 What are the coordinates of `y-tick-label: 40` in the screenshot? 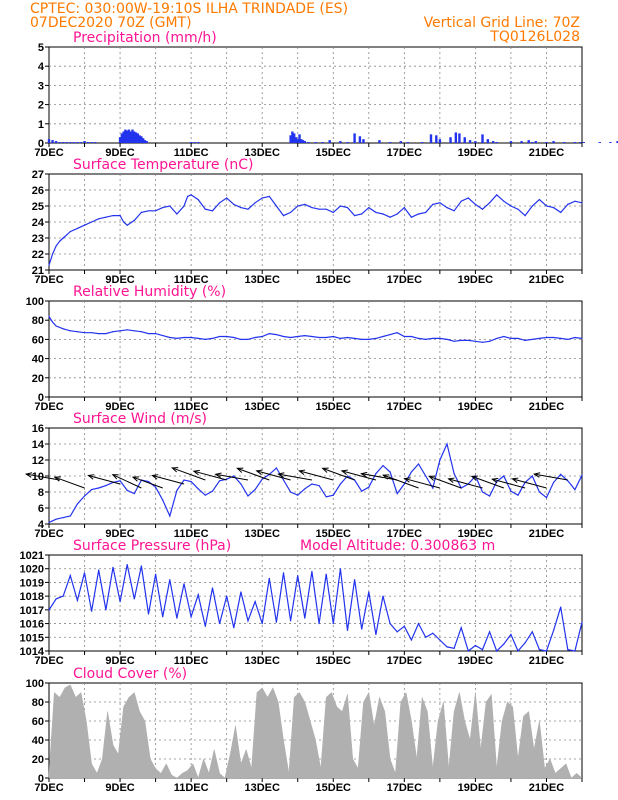 It's located at (38, 741).